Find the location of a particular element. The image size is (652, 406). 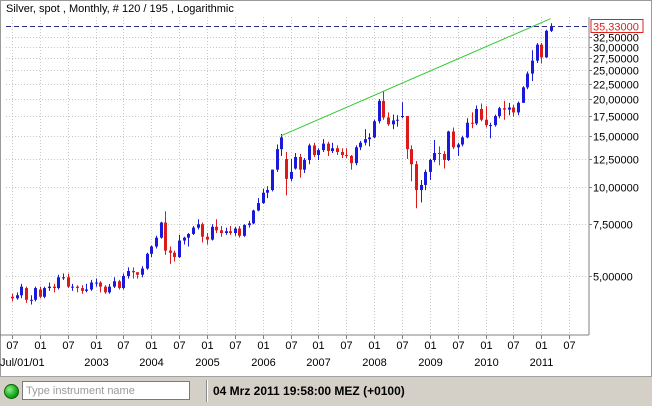

y-tick-label: 7,50000 is located at coordinates (613, 226).